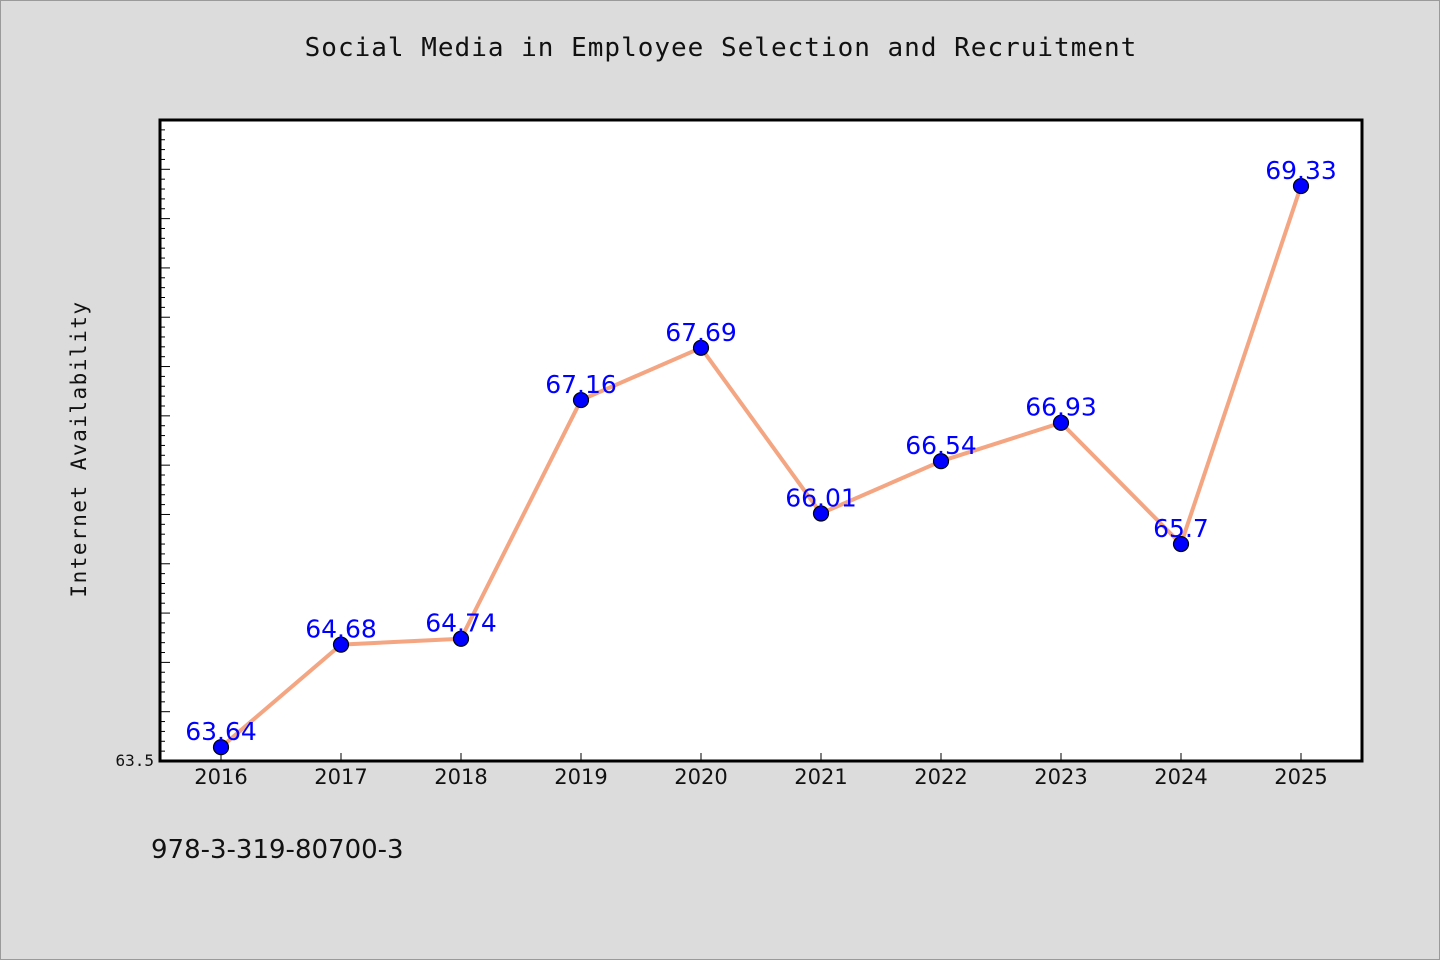  I want to click on data-point-label: 67.69, so click(701, 332).